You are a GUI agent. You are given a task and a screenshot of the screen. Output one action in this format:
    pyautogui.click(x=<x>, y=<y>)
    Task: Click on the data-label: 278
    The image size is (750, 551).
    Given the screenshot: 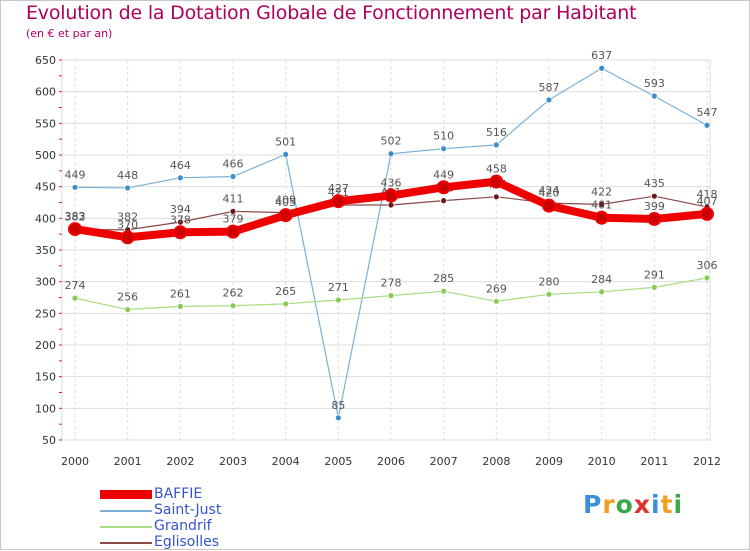 What is the action you would take?
    pyautogui.click(x=391, y=283)
    